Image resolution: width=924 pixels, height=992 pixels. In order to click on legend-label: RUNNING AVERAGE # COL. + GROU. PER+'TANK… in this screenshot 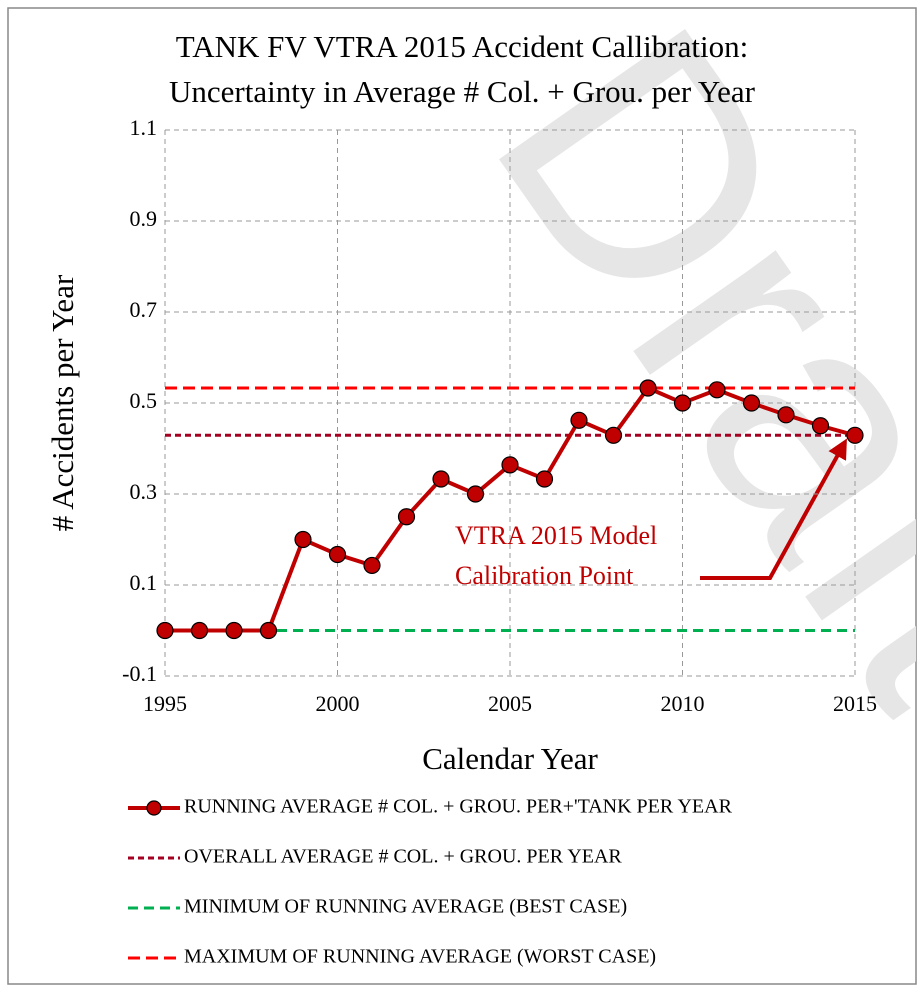, I will do `click(458, 807)`.